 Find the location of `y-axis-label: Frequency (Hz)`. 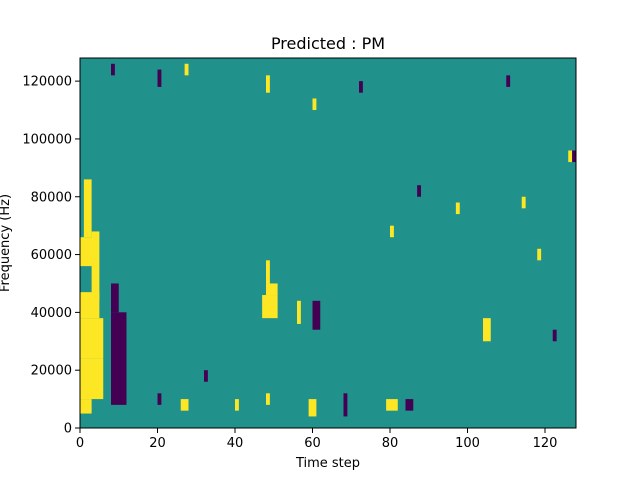

y-axis-label: Frequency (Hz) is located at coordinates (6, 243).